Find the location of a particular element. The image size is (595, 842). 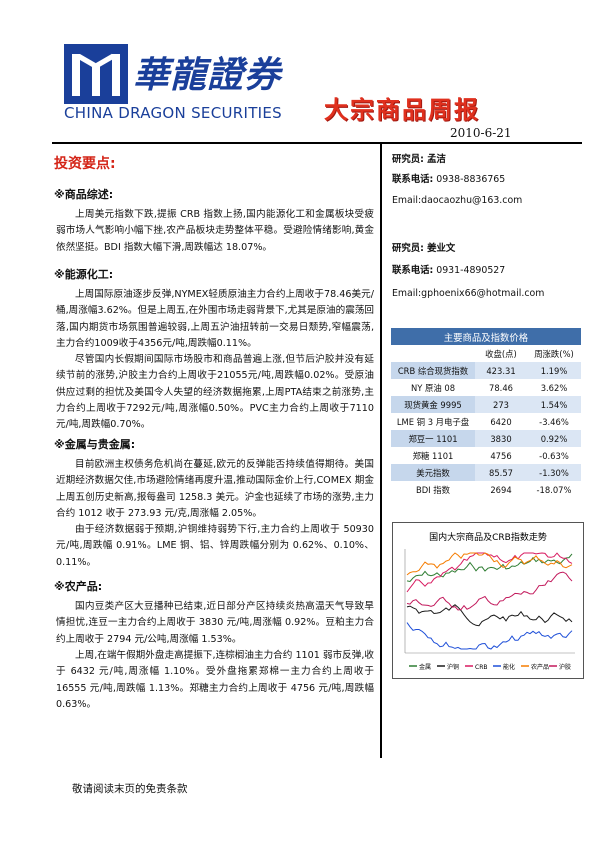

table-header-blank is located at coordinates (433, 353).